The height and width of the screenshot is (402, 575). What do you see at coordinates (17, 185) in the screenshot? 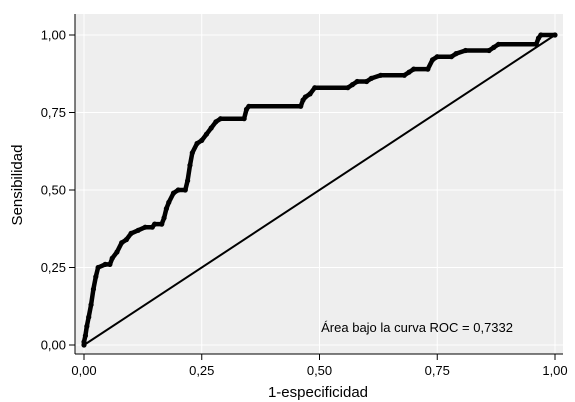
I see `y-axis-title: Sensibilidad` at bounding box center [17, 185].